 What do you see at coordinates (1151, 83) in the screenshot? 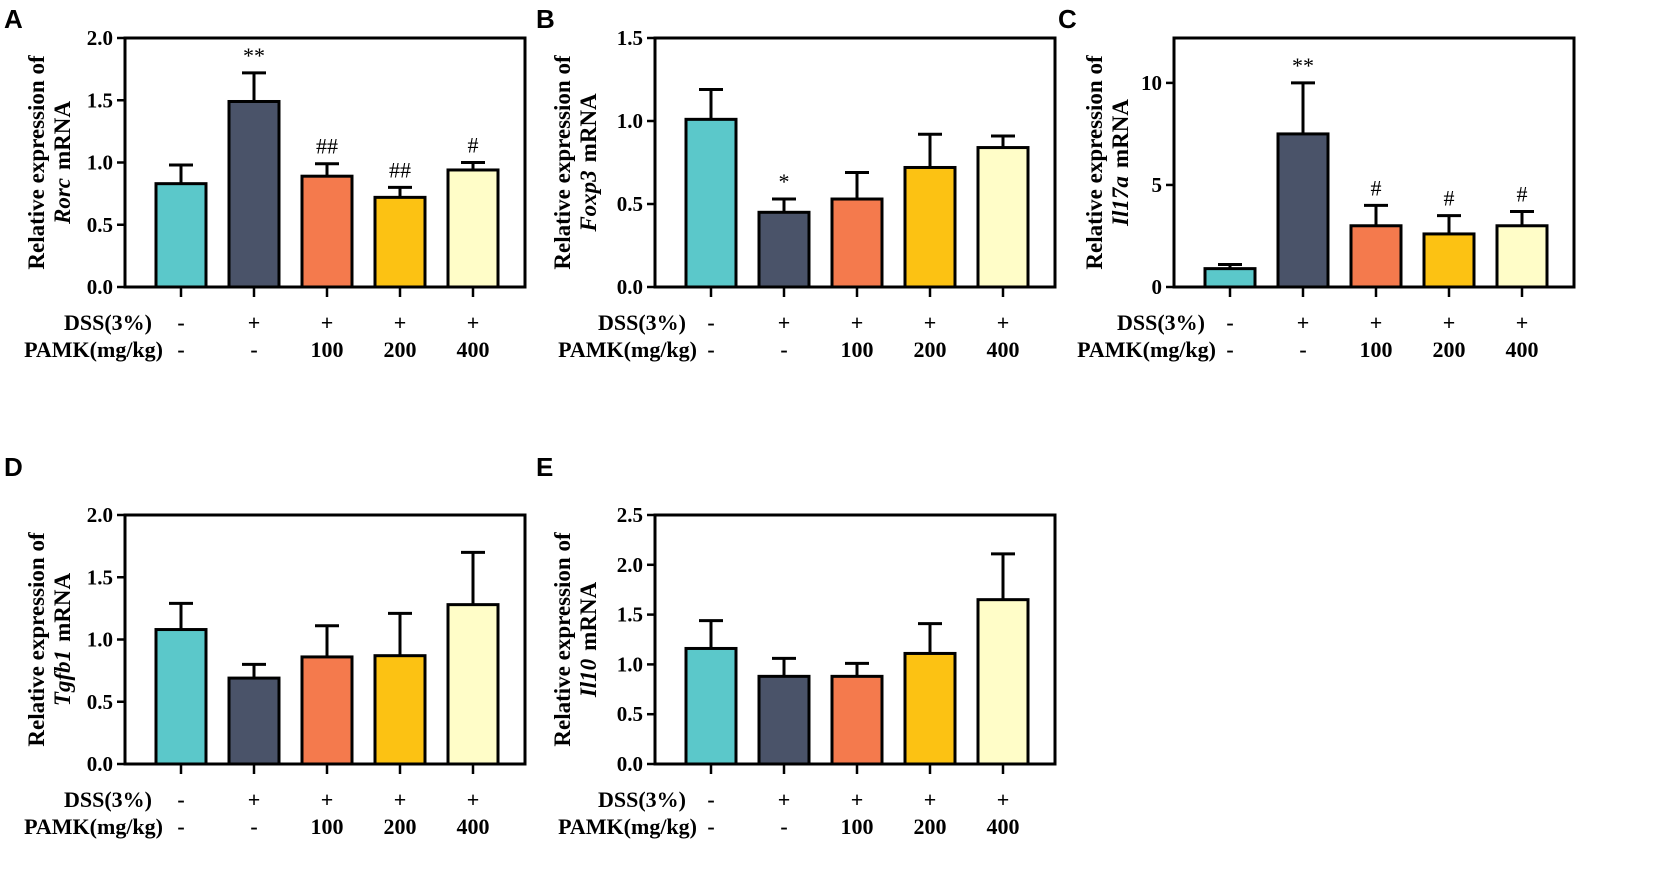
I see `y-tick-label: 10` at bounding box center [1151, 83].